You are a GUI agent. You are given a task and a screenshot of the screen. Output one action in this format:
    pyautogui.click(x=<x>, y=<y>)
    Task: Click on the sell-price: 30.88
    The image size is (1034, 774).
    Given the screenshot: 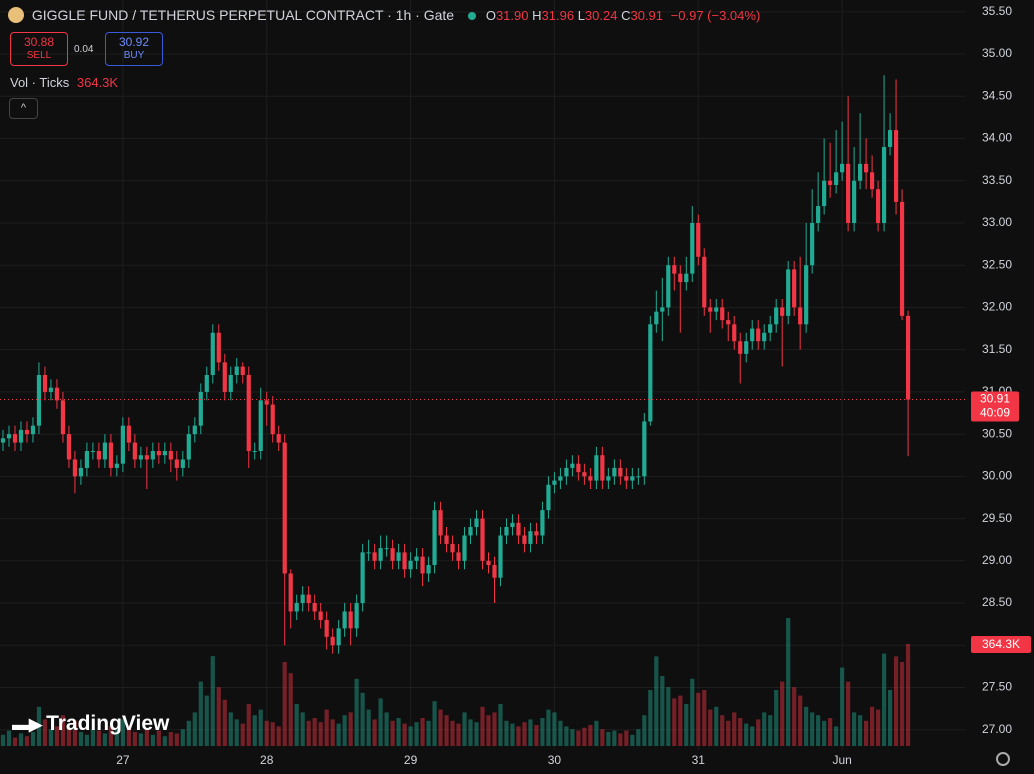 What is the action you would take?
    pyautogui.click(x=39, y=42)
    